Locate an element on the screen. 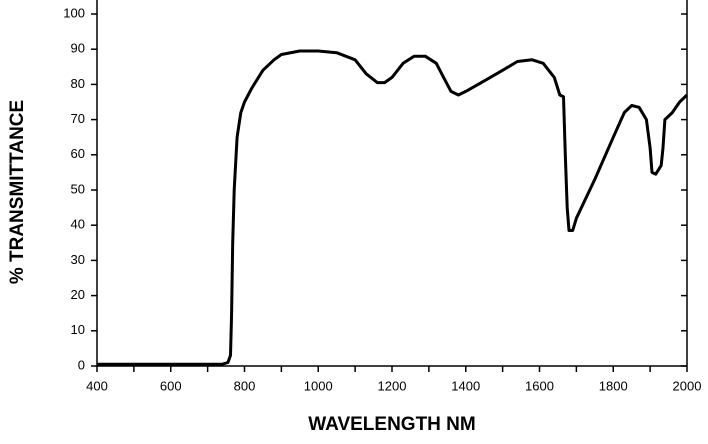 This screenshot has width=708, height=444. y-tick-label: 40 is located at coordinates (78, 224).